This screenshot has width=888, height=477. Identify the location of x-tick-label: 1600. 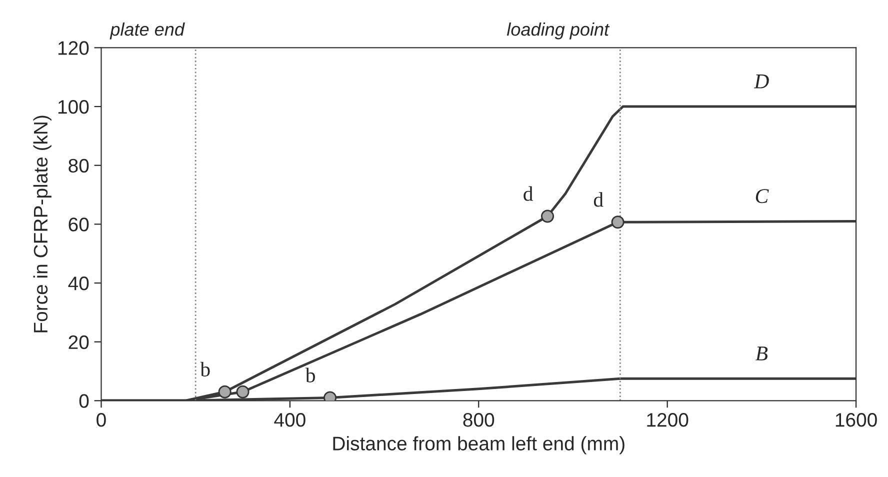
(856, 420).